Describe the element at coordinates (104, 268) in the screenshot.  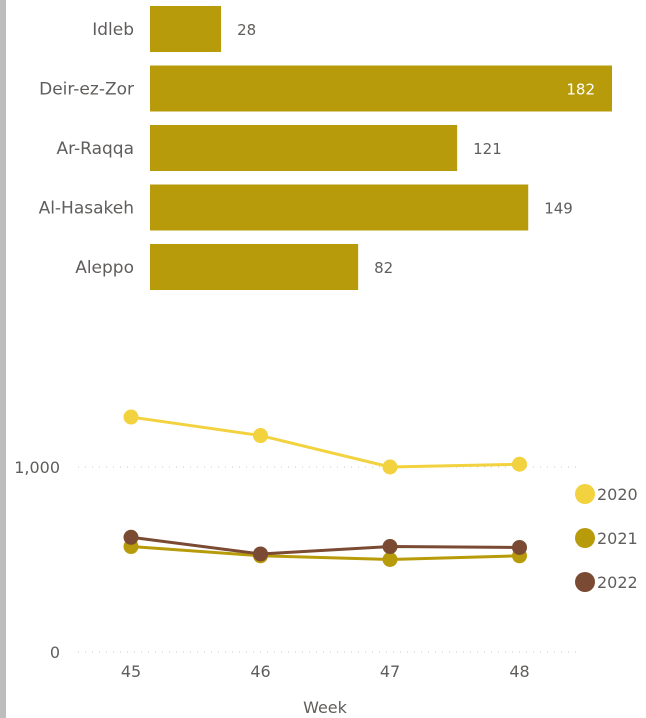
I see `category-label: Aleppo` at that location.